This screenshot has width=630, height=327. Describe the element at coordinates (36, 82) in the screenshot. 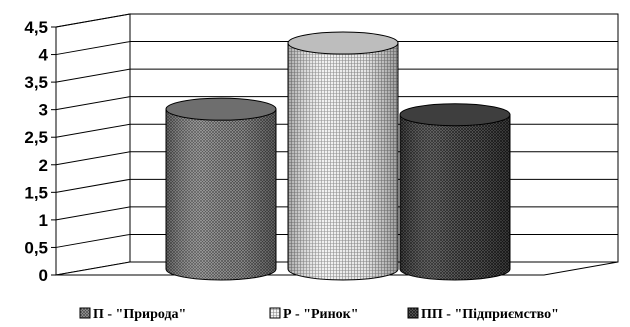

I see `y-tick-label: 3,5` at that location.